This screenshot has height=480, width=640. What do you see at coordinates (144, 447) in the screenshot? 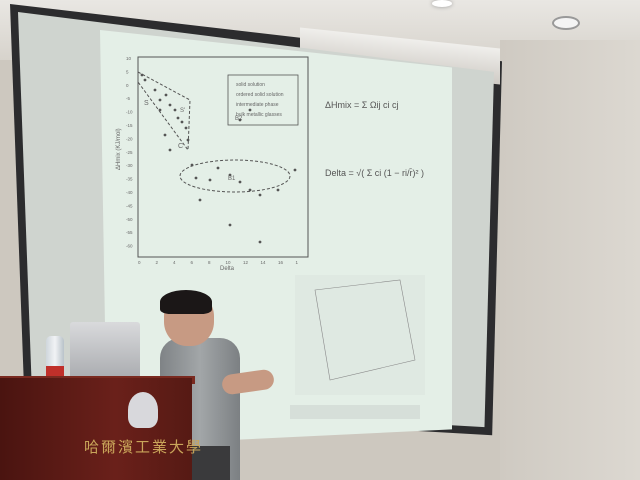
I see `podium-inscription: 哈爾濱工業大學` at bounding box center [144, 447].